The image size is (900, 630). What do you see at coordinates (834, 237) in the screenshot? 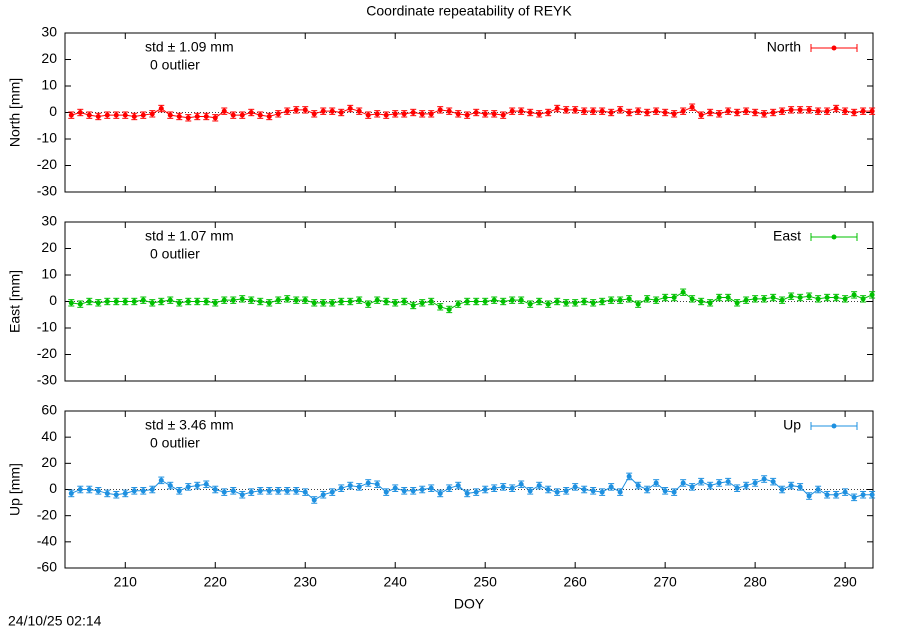
I see `legend-marker` at bounding box center [834, 237].